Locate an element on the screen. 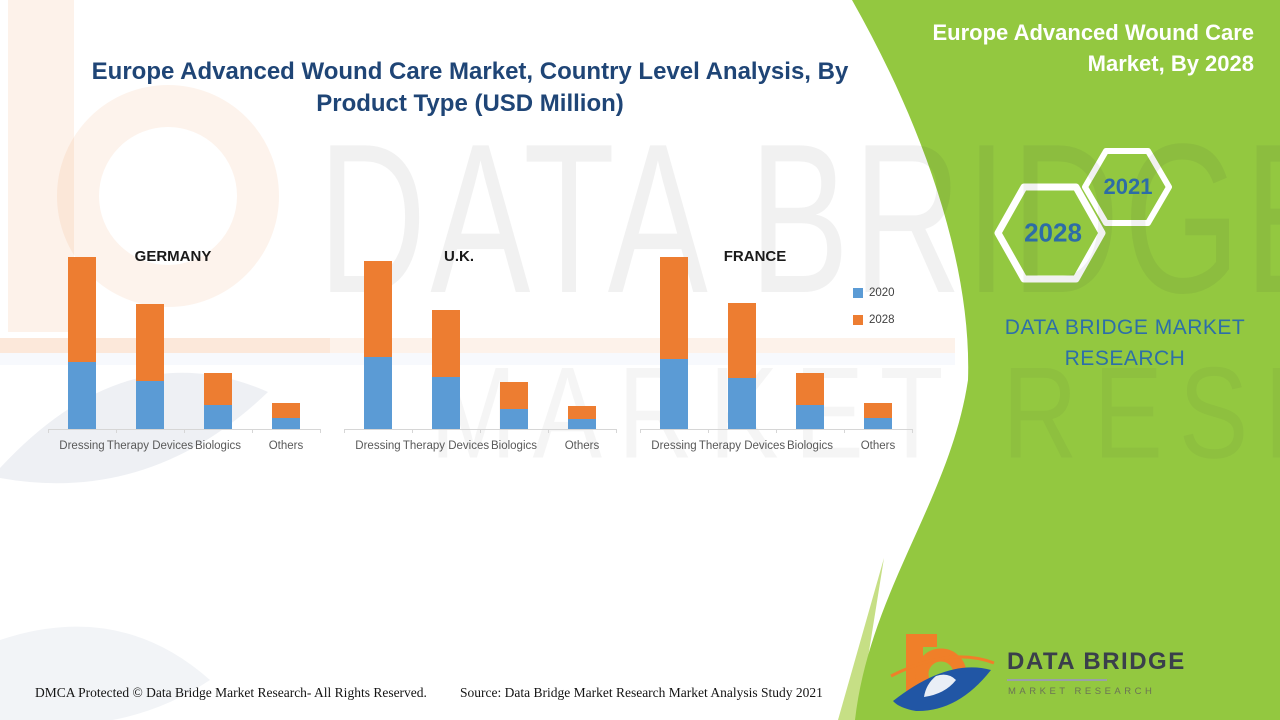 The width and height of the screenshot is (1280, 720). logo-title: DATA BRIDGE is located at coordinates (1096, 661).